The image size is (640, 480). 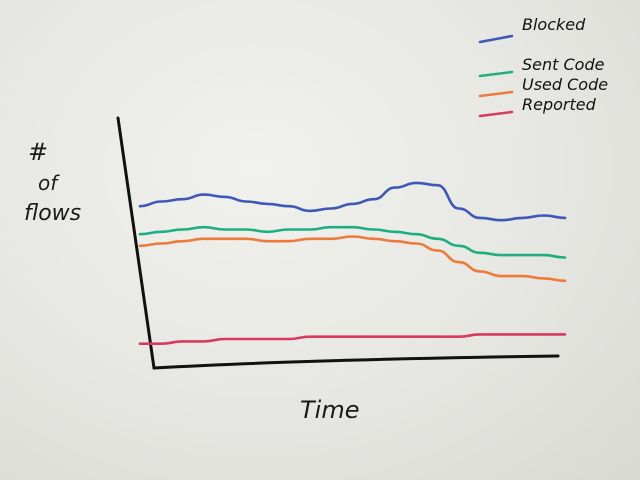 I want to click on series-line-used-code, so click(x=352, y=259).